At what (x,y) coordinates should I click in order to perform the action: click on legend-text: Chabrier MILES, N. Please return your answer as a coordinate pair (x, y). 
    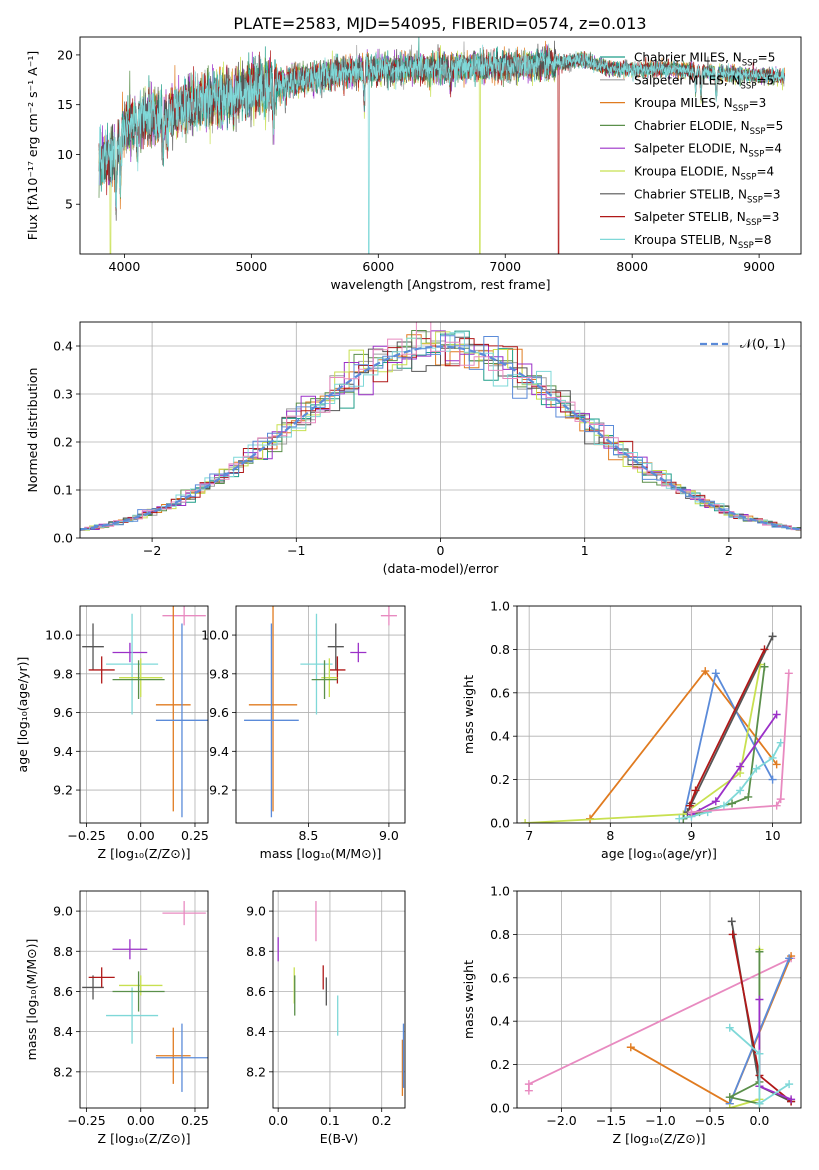
    Looking at the image, I should click on (688, 58).